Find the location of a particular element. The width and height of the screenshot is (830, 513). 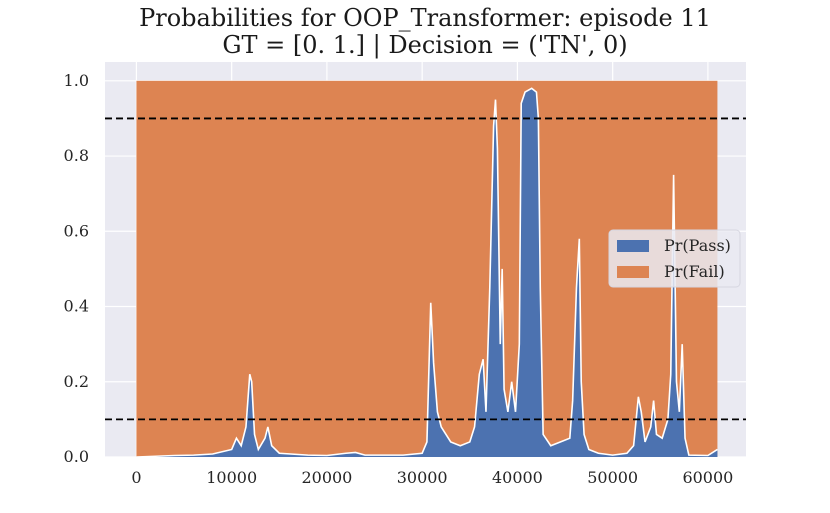

y-tick-label: 0.4 is located at coordinates (76, 306).